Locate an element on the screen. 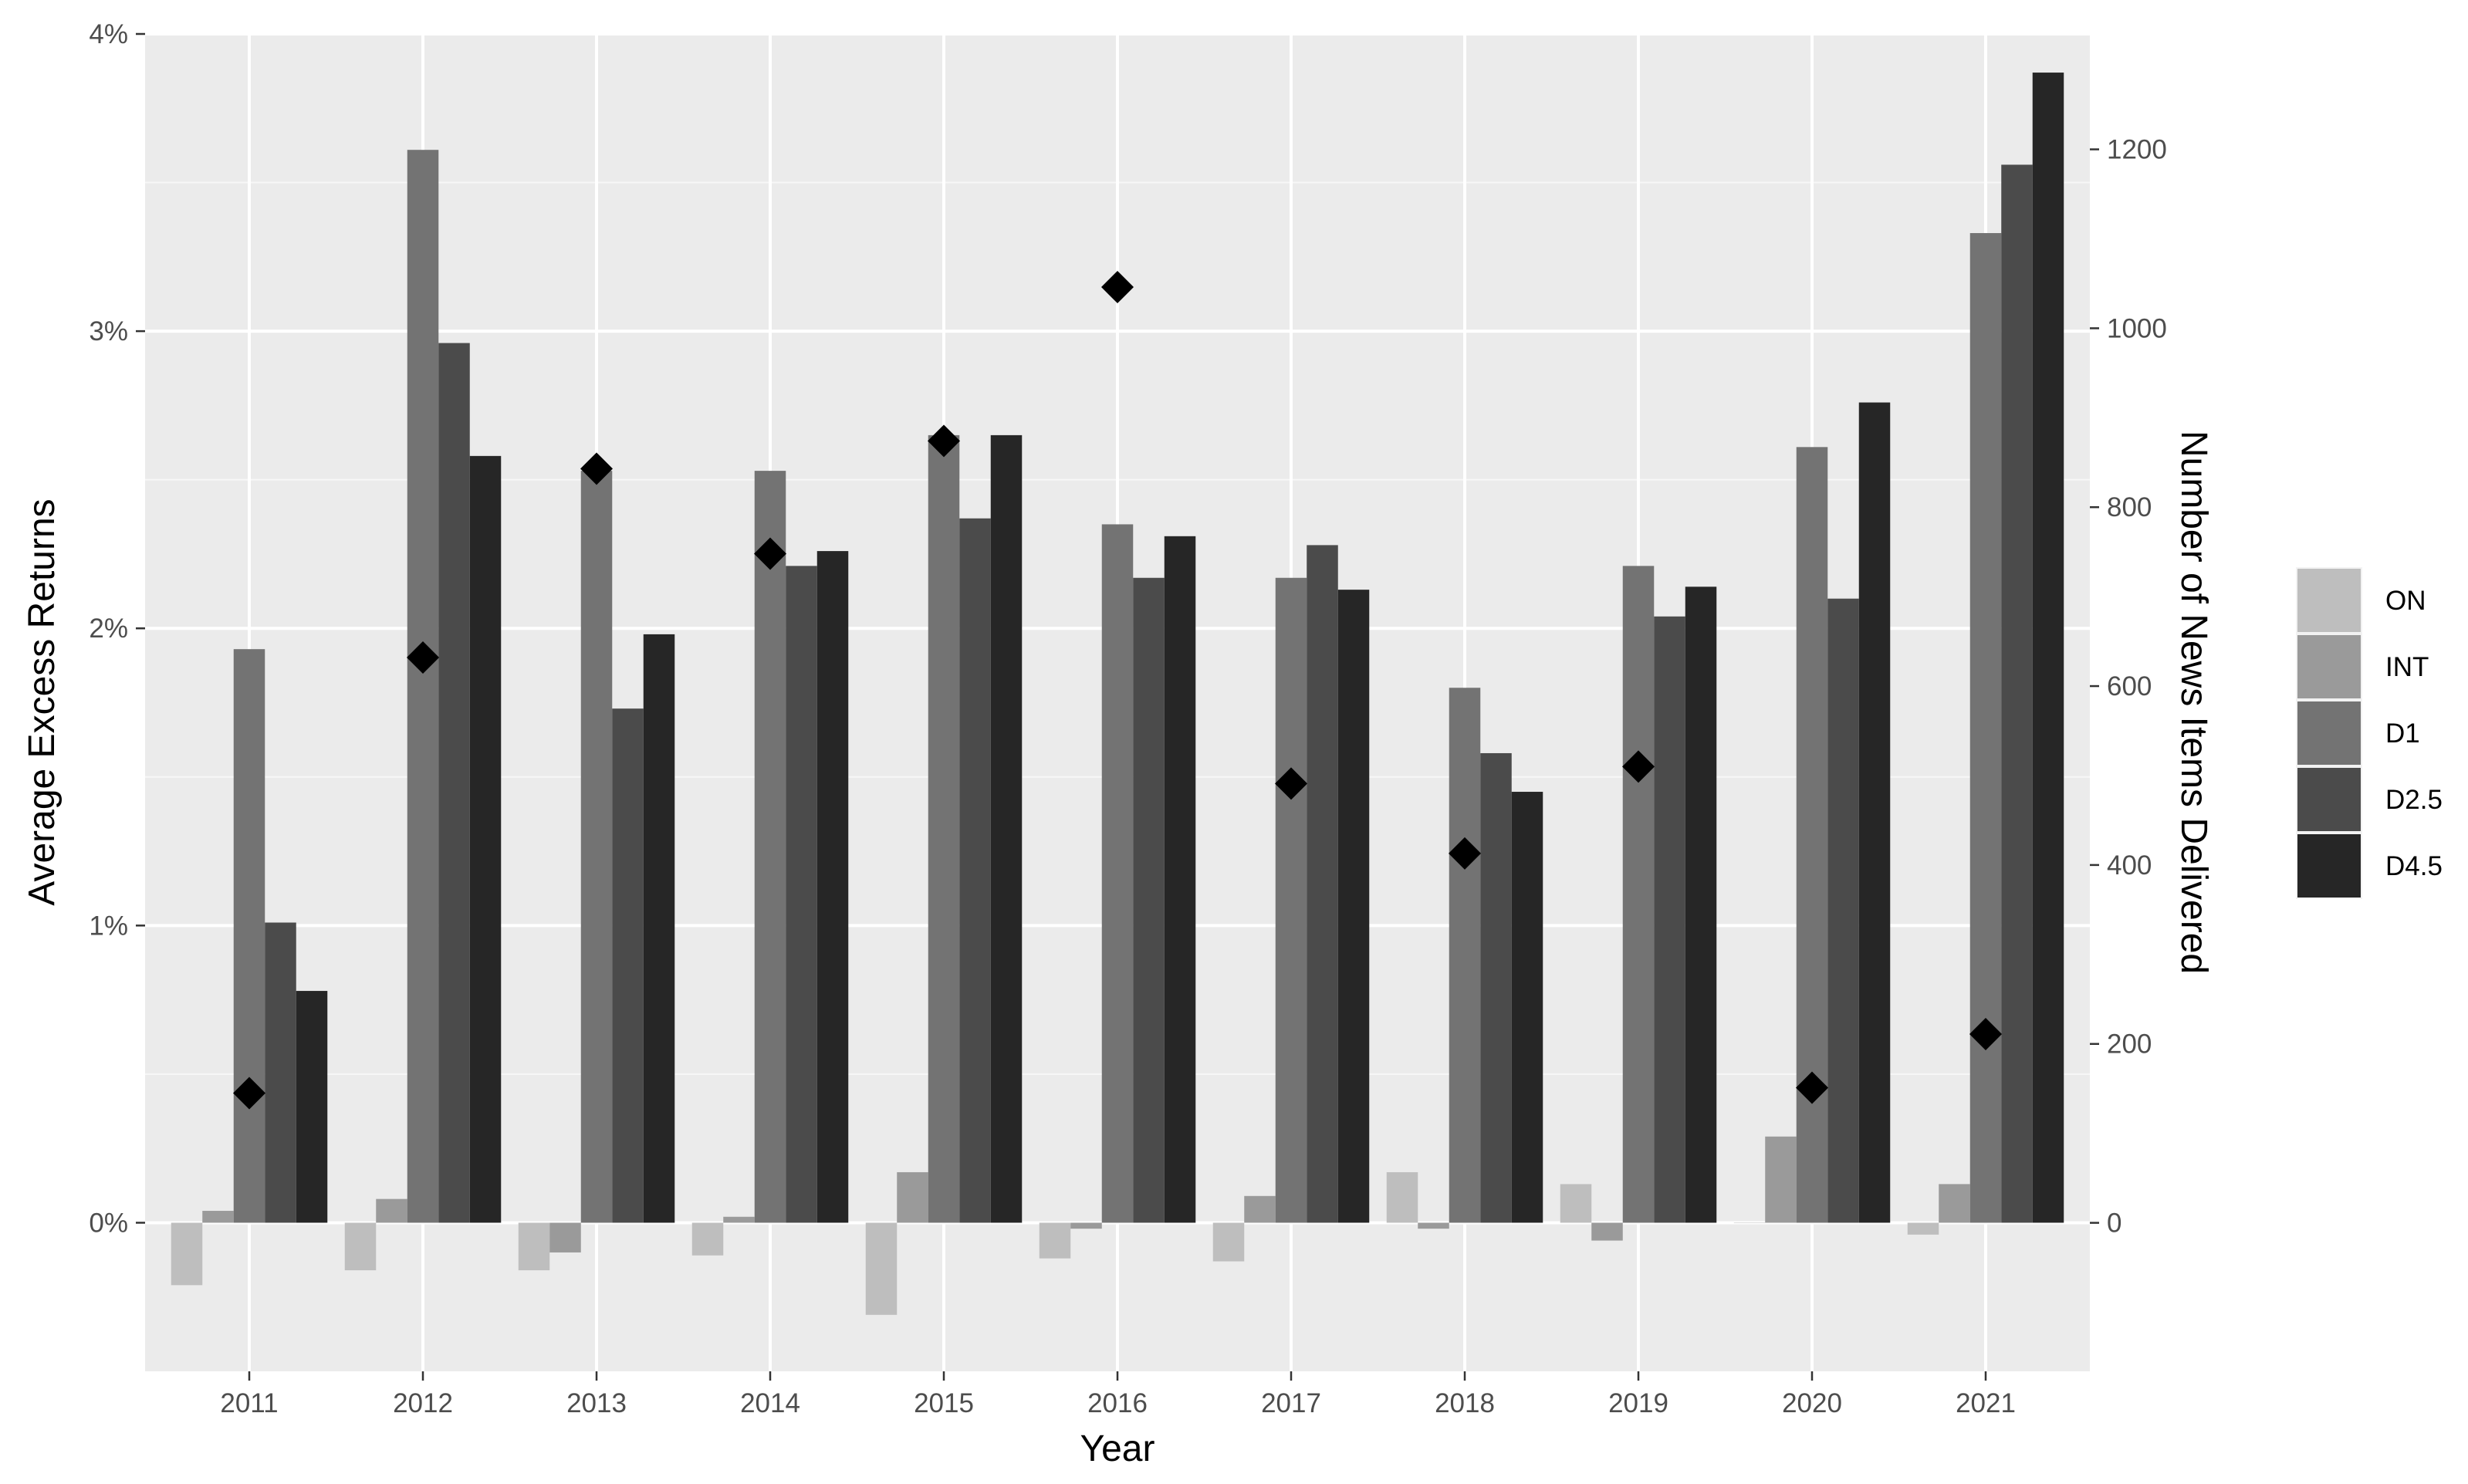  y2-tick-label: 600 is located at coordinates (2129, 686).